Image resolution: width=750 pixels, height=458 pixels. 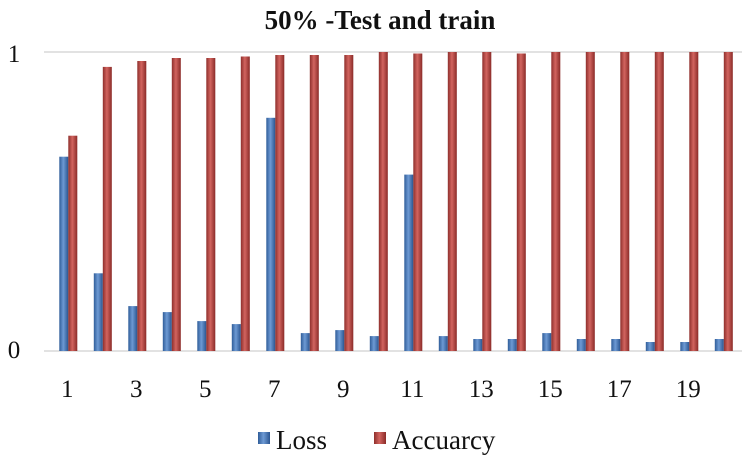 I want to click on x-tick-labels: 1 3 5 7 9 11 13 15 17 19, so click(x=381, y=389).